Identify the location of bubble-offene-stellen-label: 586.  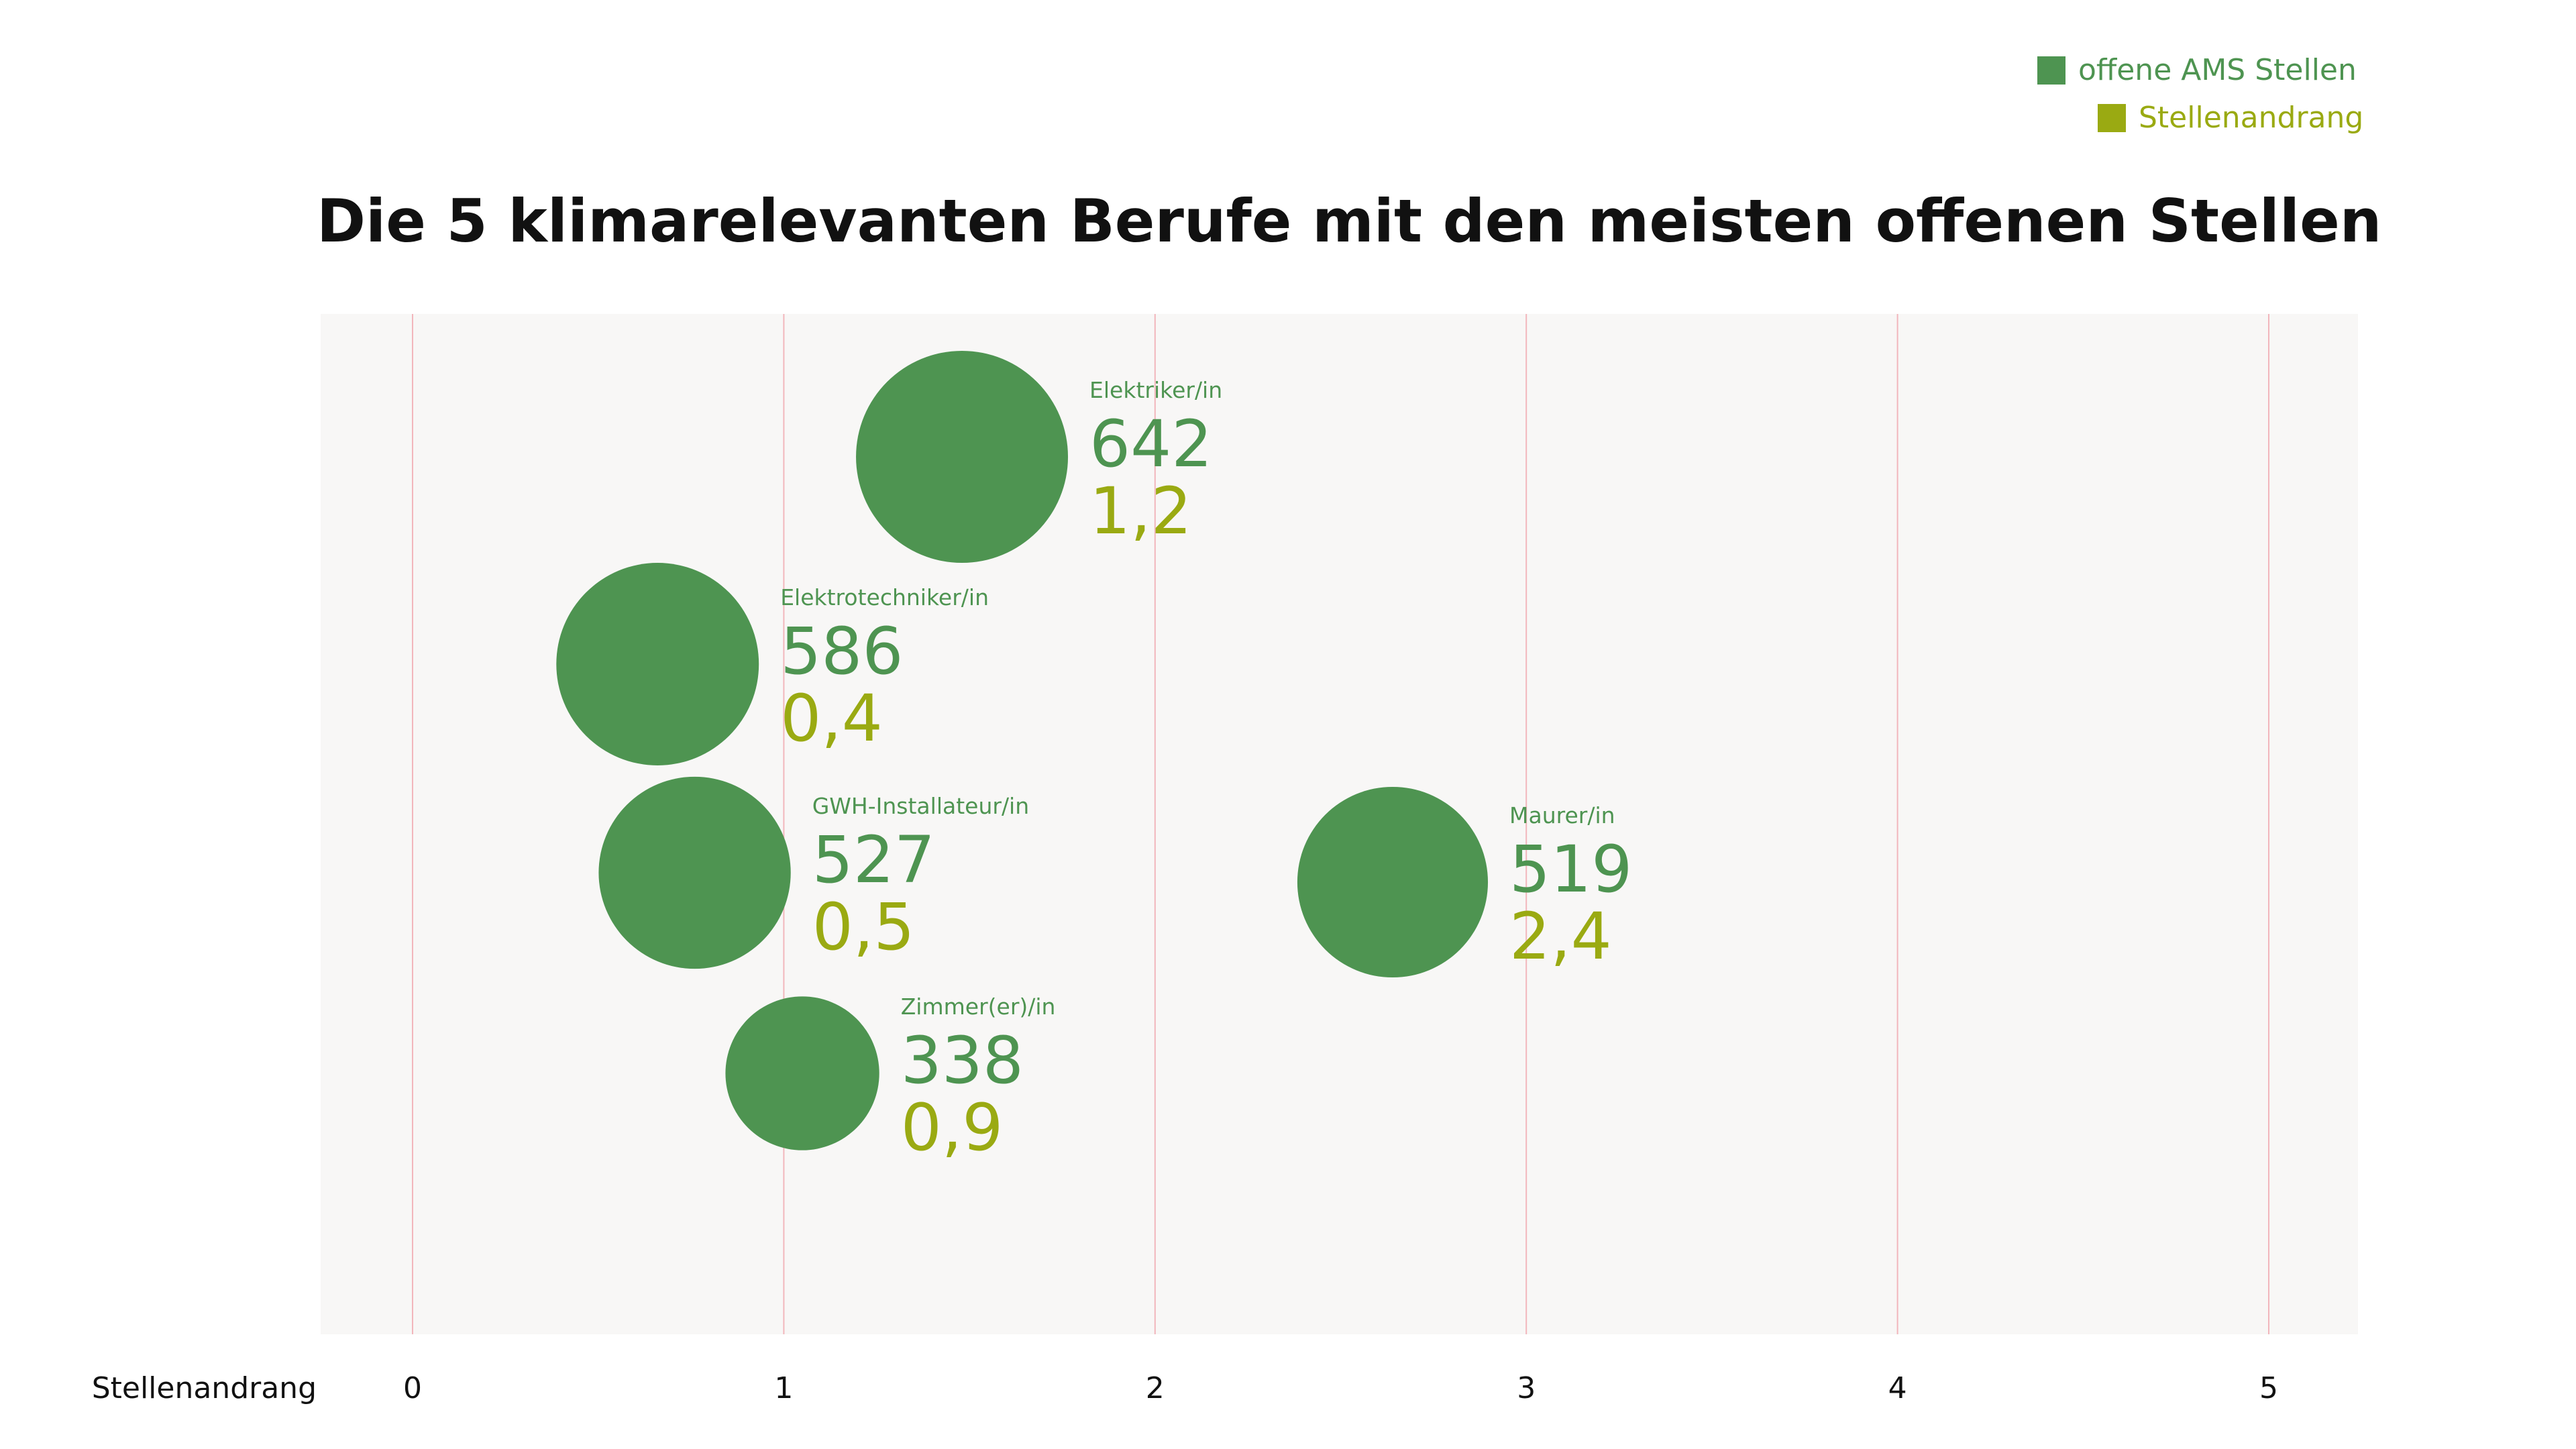
(841, 651).